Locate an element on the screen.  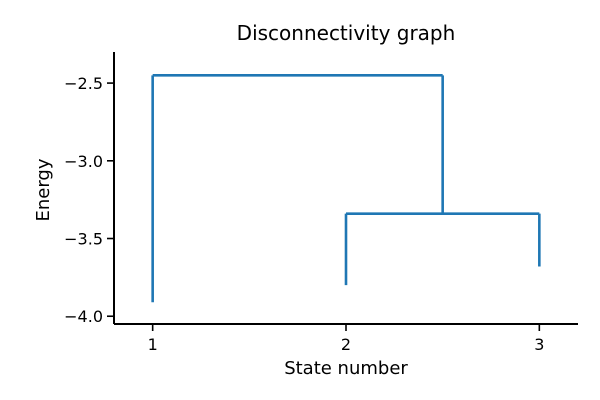
x-tick-label: 2 is located at coordinates (346, 344).